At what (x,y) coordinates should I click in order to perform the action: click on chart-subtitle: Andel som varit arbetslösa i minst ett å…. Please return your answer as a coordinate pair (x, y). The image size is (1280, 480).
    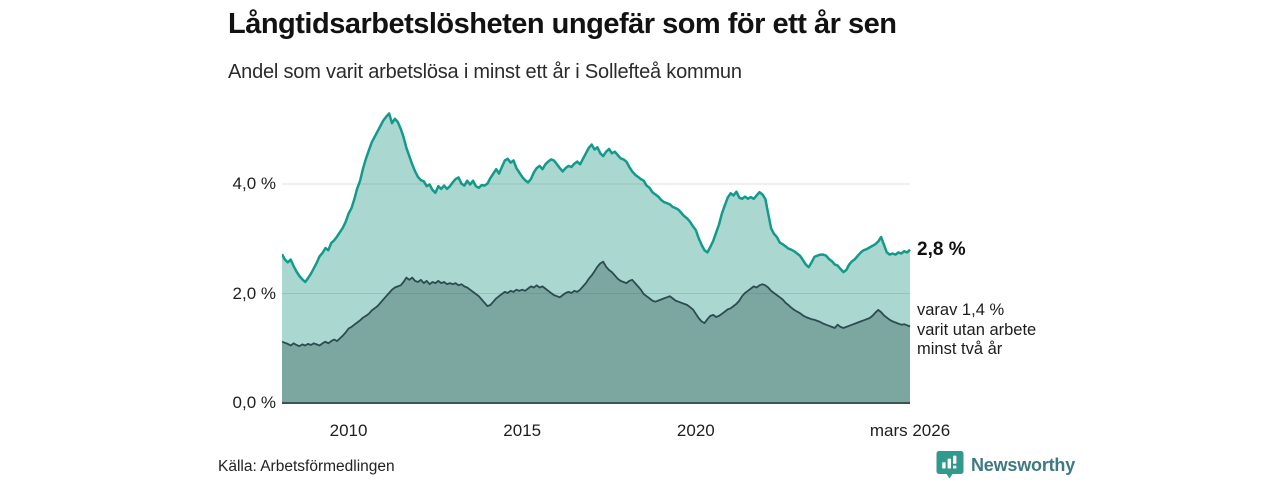
    Looking at the image, I should click on (485, 72).